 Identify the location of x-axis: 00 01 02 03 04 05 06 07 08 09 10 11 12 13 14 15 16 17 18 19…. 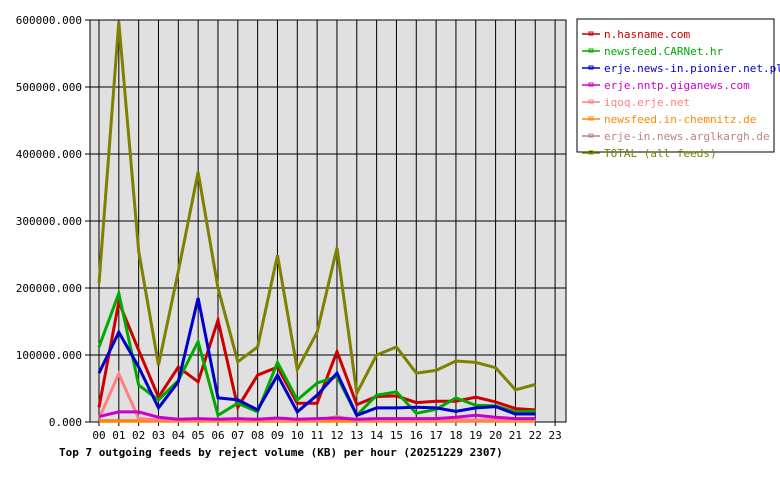
(327, 432).